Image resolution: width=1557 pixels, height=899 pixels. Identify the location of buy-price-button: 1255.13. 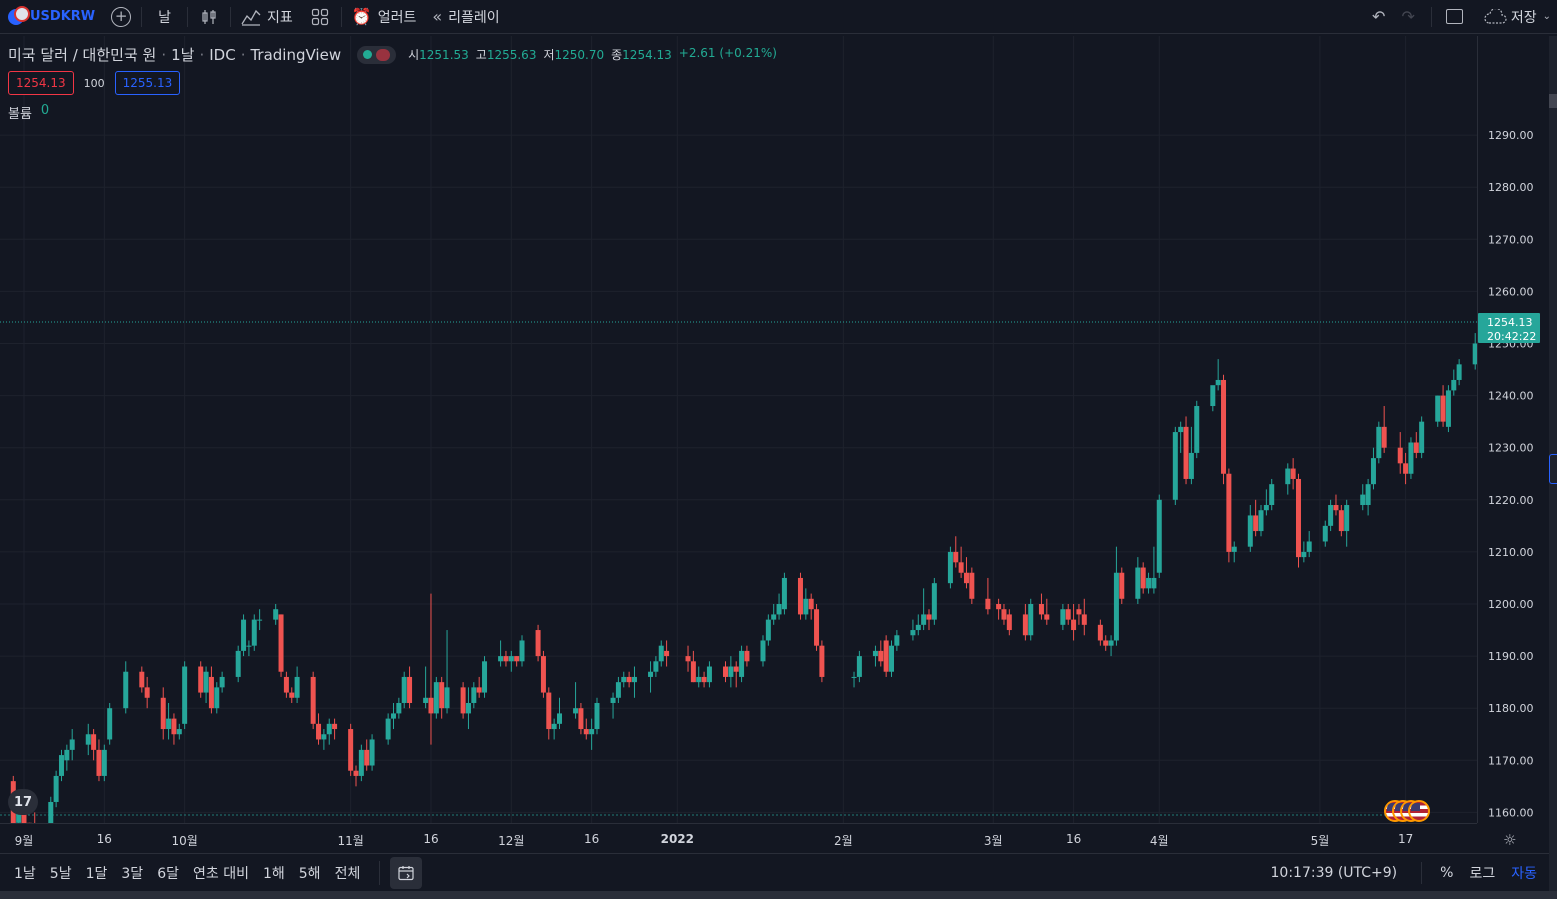
(147, 83).